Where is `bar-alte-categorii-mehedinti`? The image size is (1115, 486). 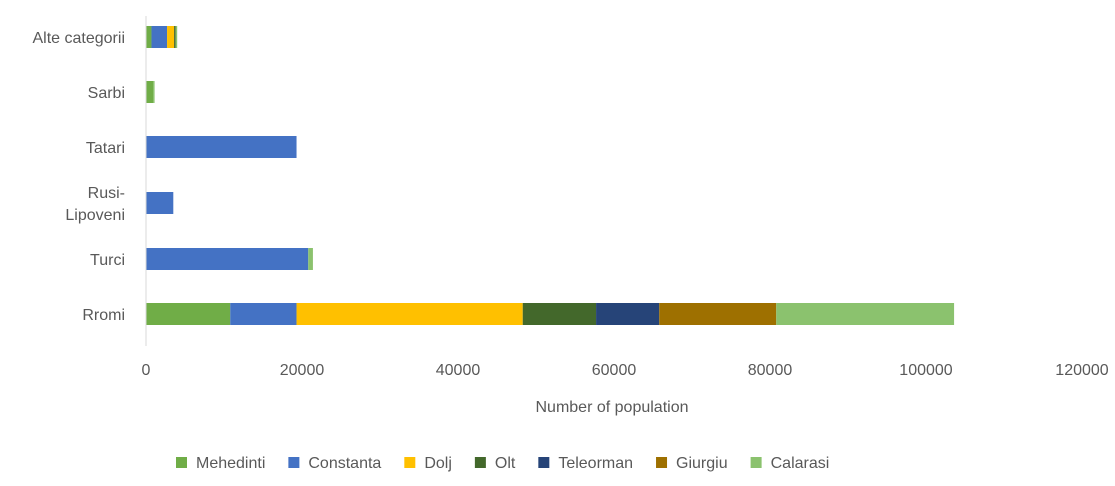
bar-alte-categorii-mehedinti is located at coordinates (149, 37).